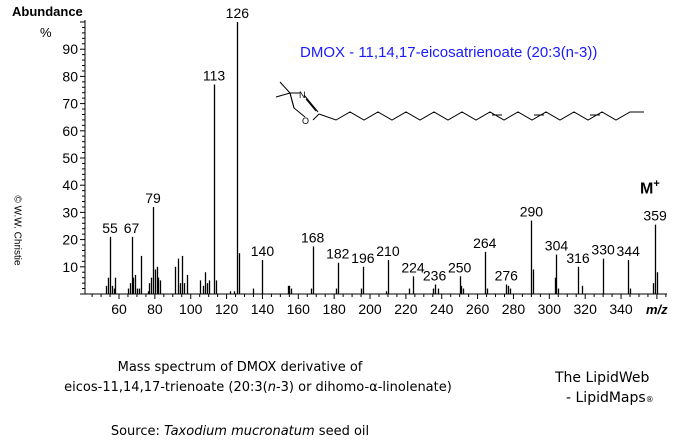 The height and width of the screenshot is (444, 675). I want to click on peak-label: 140, so click(263, 251).